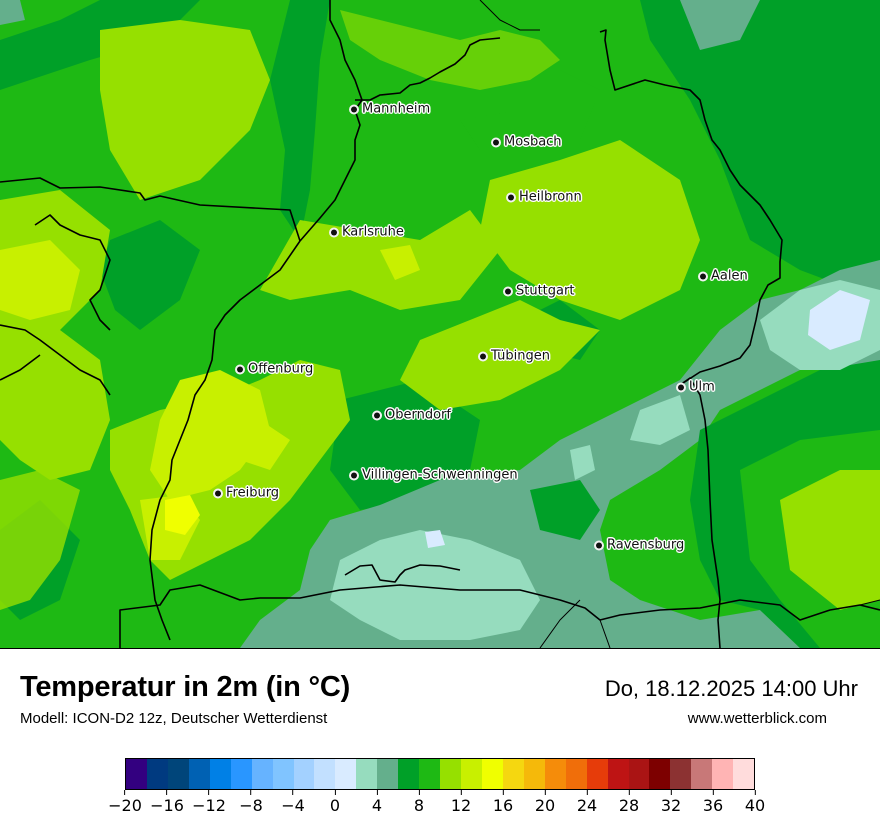  Describe the element at coordinates (757, 718) in the screenshot. I see `website-link: www.wetterblick.com` at that location.